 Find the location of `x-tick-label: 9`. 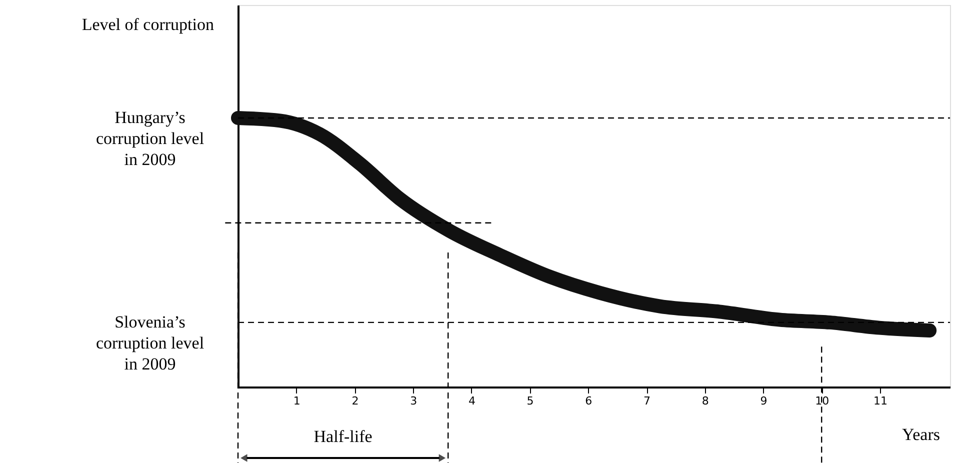

x-tick-label: 9 is located at coordinates (764, 401).